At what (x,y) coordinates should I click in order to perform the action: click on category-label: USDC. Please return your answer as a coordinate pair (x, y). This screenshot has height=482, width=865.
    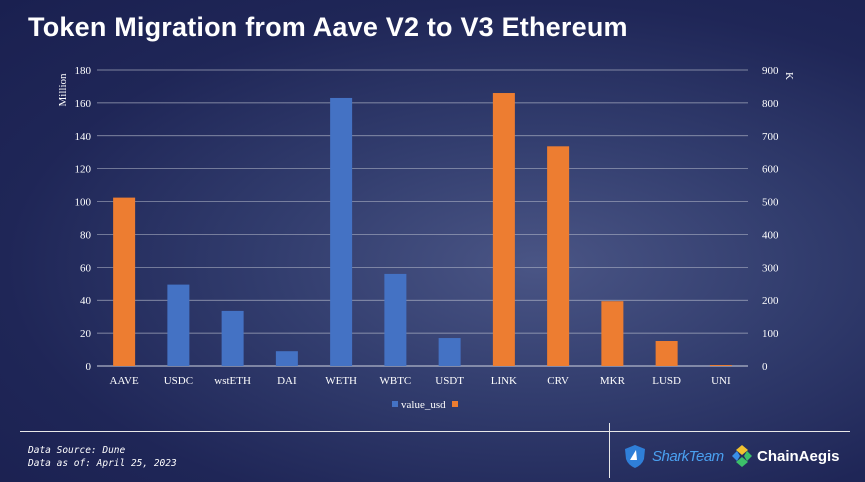
    Looking at the image, I should click on (178, 381).